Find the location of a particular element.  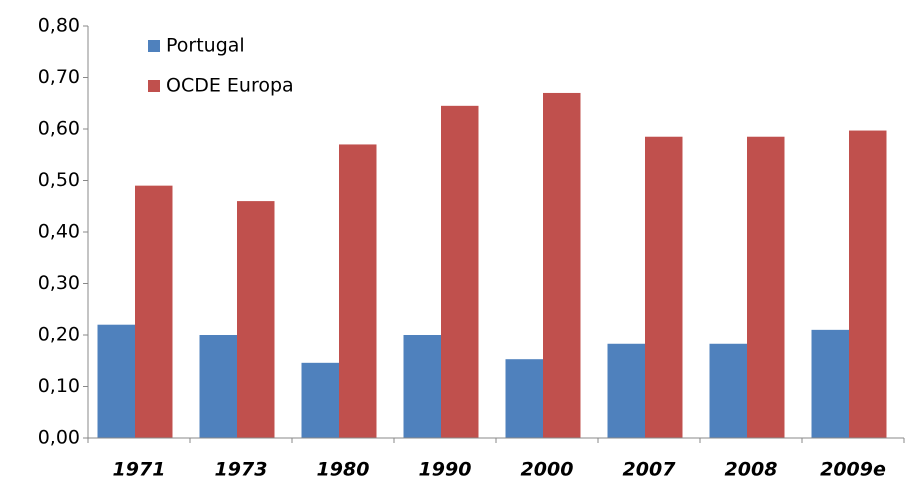

legend-label: Portugal is located at coordinates (205, 46).